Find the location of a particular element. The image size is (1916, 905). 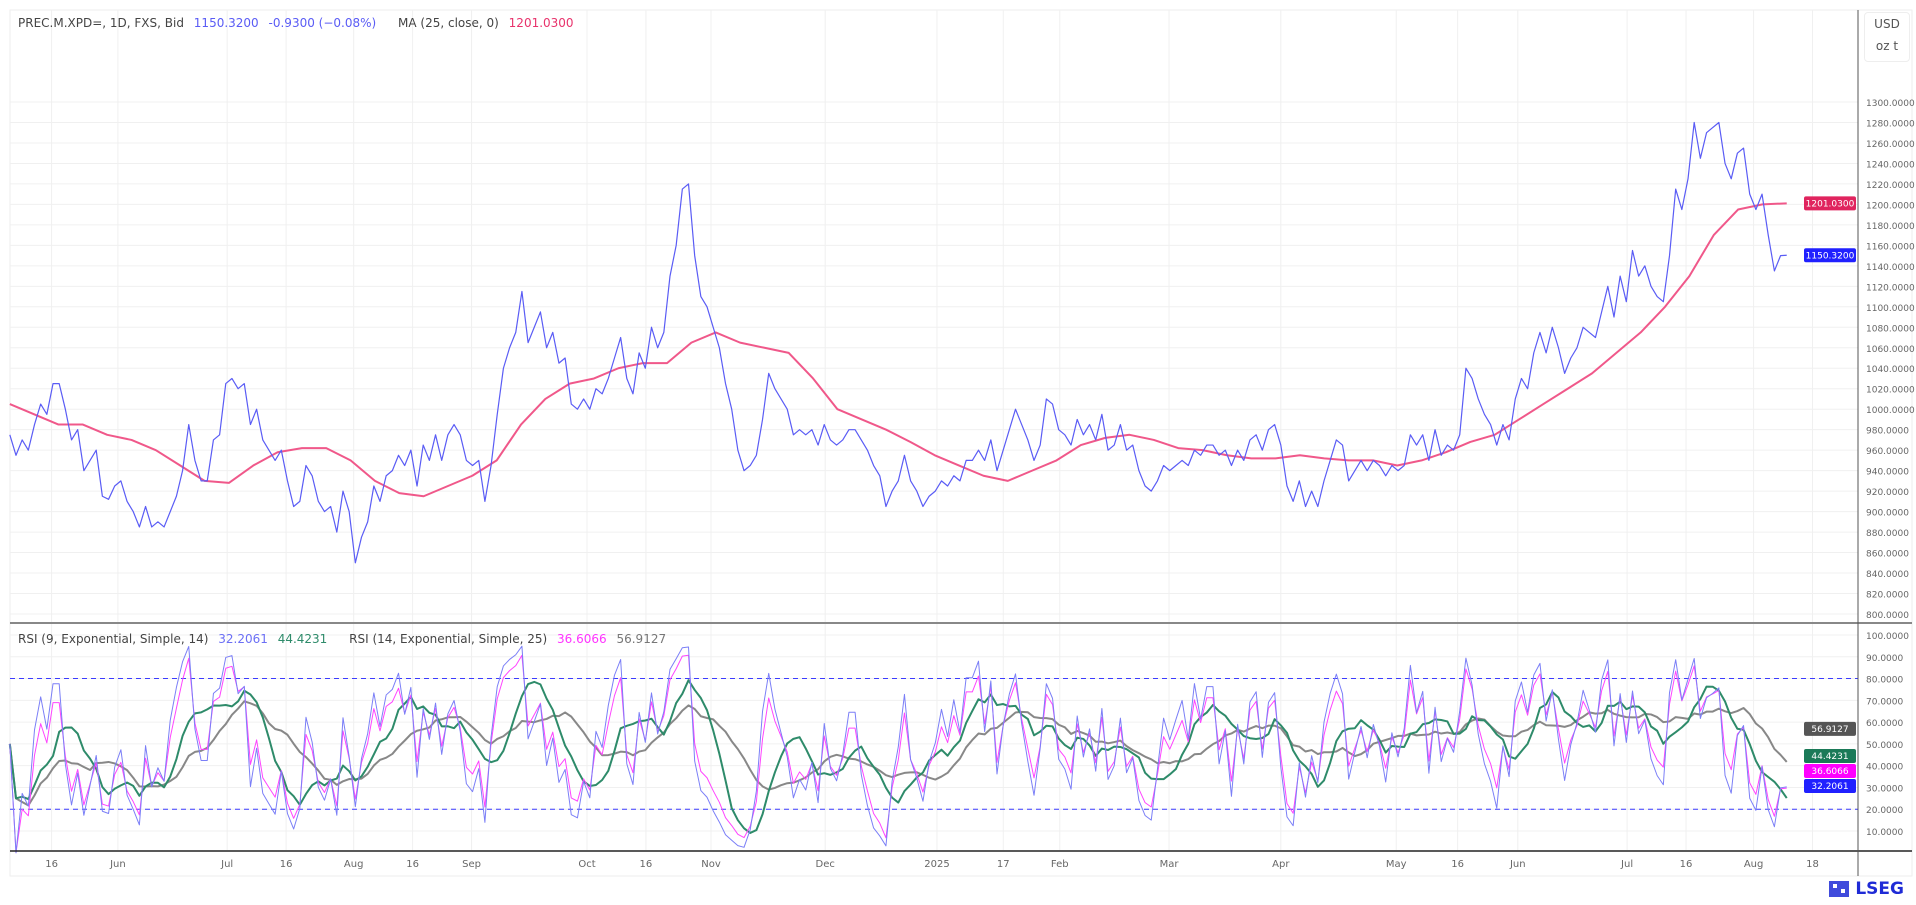

ma-value-tag-bg is located at coordinates (1830, 203).